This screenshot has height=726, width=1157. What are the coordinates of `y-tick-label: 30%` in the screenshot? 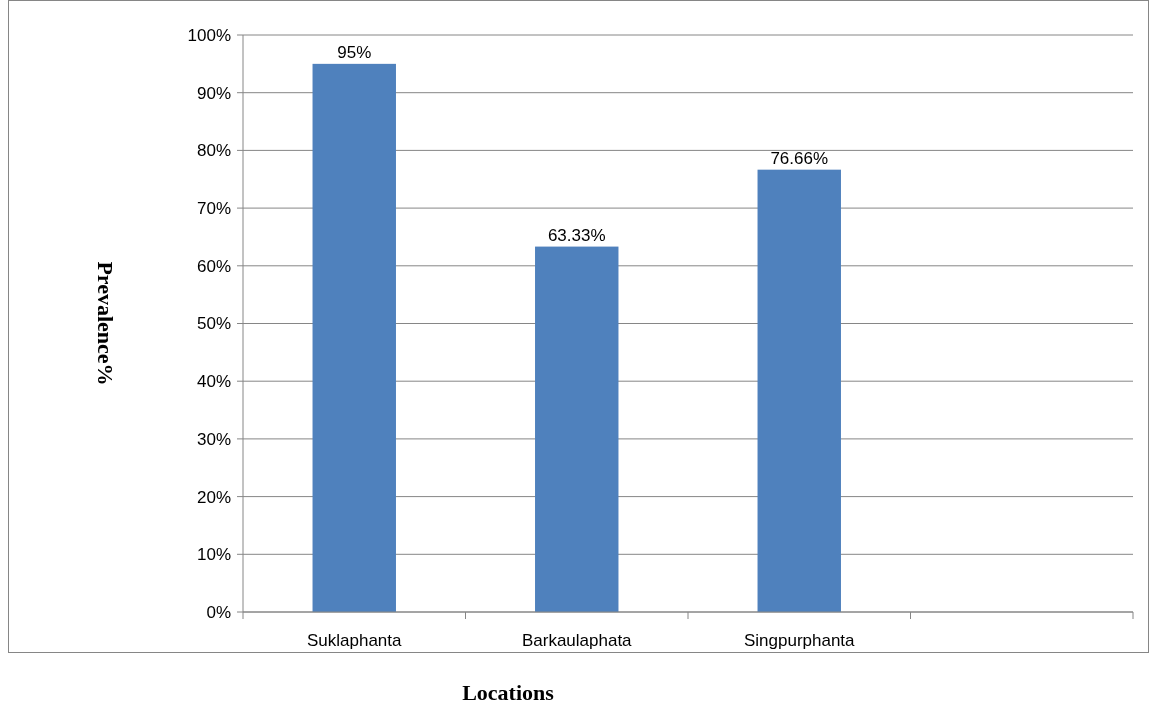 It's located at (213, 439).